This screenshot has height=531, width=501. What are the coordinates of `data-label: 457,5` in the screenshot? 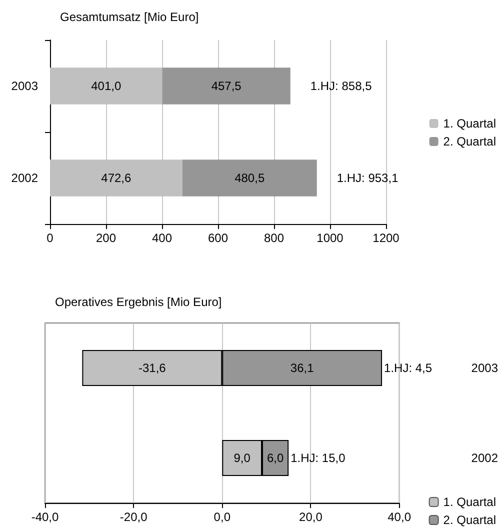 It's located at (226, 86).